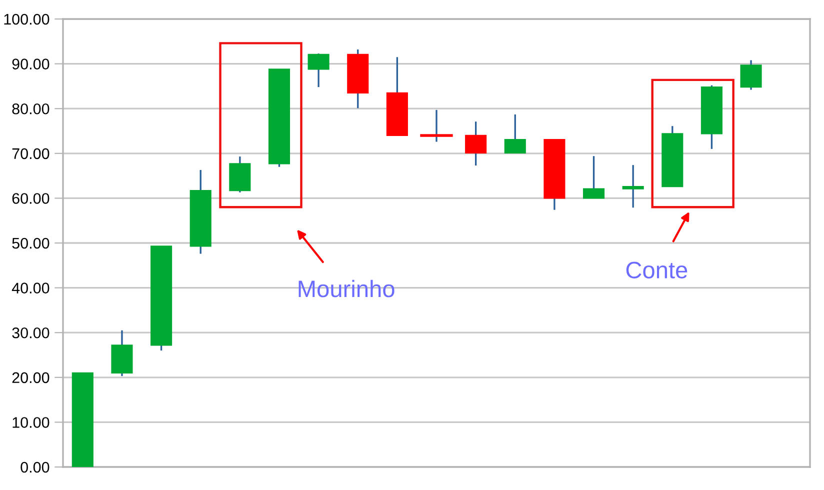 The image size is (824, 490). What do you see at coordinates (346, 289) in the screenshot?
I see `annotation: Mourinho` at bounding box center [346, 289].